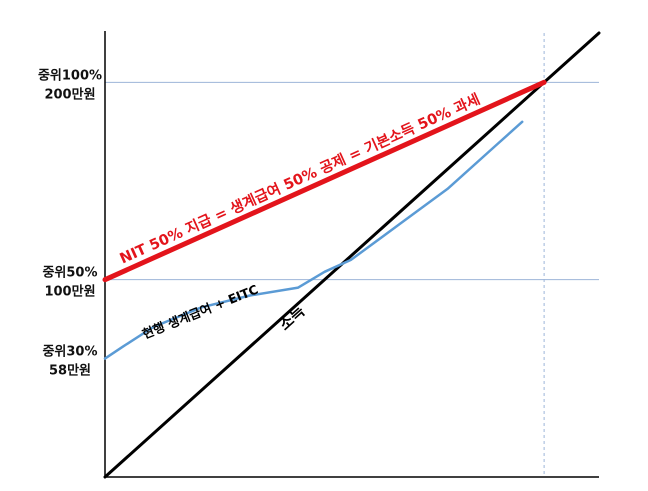 The height and width of the screenshot is (491, 648). What do you see at coordinates (69, 283) in the screenshot?
I see `y-tick-label-1: 중위50% 100만원` at bounding box center [69, 283].